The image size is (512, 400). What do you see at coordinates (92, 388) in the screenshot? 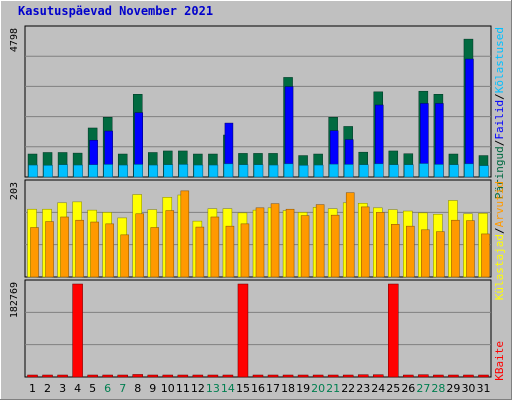
I see `x-tick-label: 5` at bounding box center [92, 388].